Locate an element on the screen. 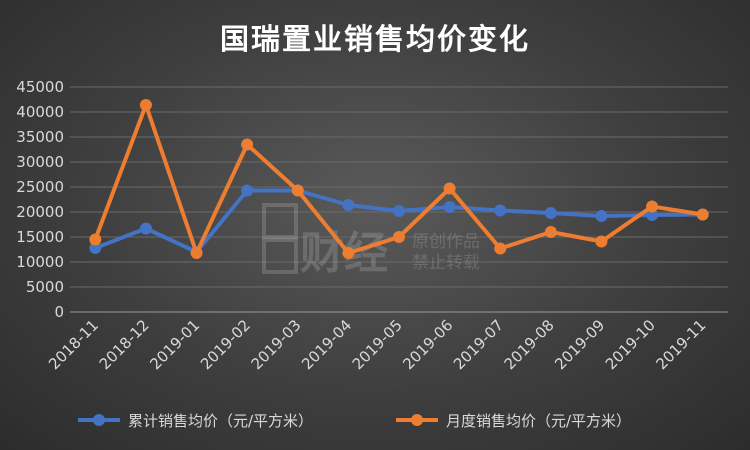  x-tick-label: 2019-04 is located at coordinates (326, 344).